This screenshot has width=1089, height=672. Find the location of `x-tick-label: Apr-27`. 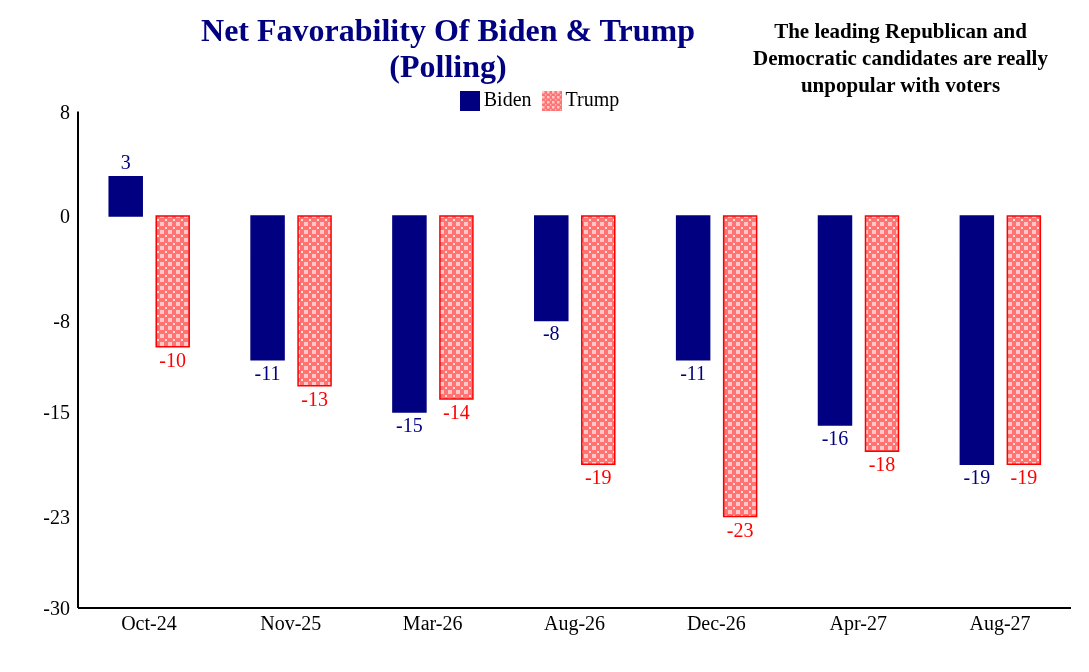

x-tick-label: Apr-27 is located at coordinates (858, 624).